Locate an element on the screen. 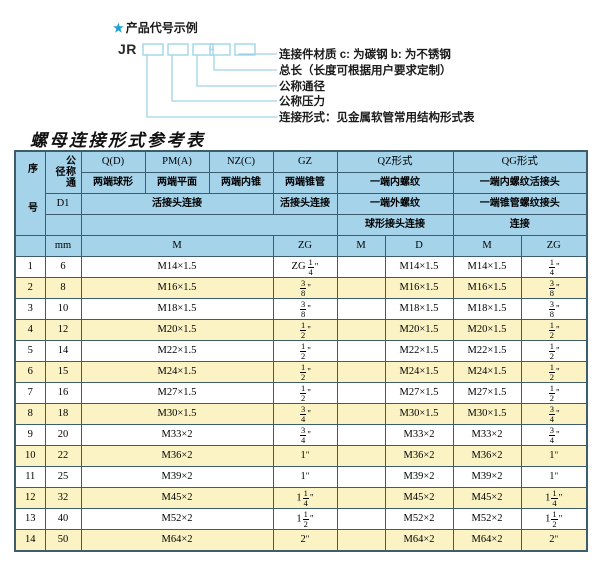  header-unit-zg-qg: ZG is located at coordinates (554, 246).